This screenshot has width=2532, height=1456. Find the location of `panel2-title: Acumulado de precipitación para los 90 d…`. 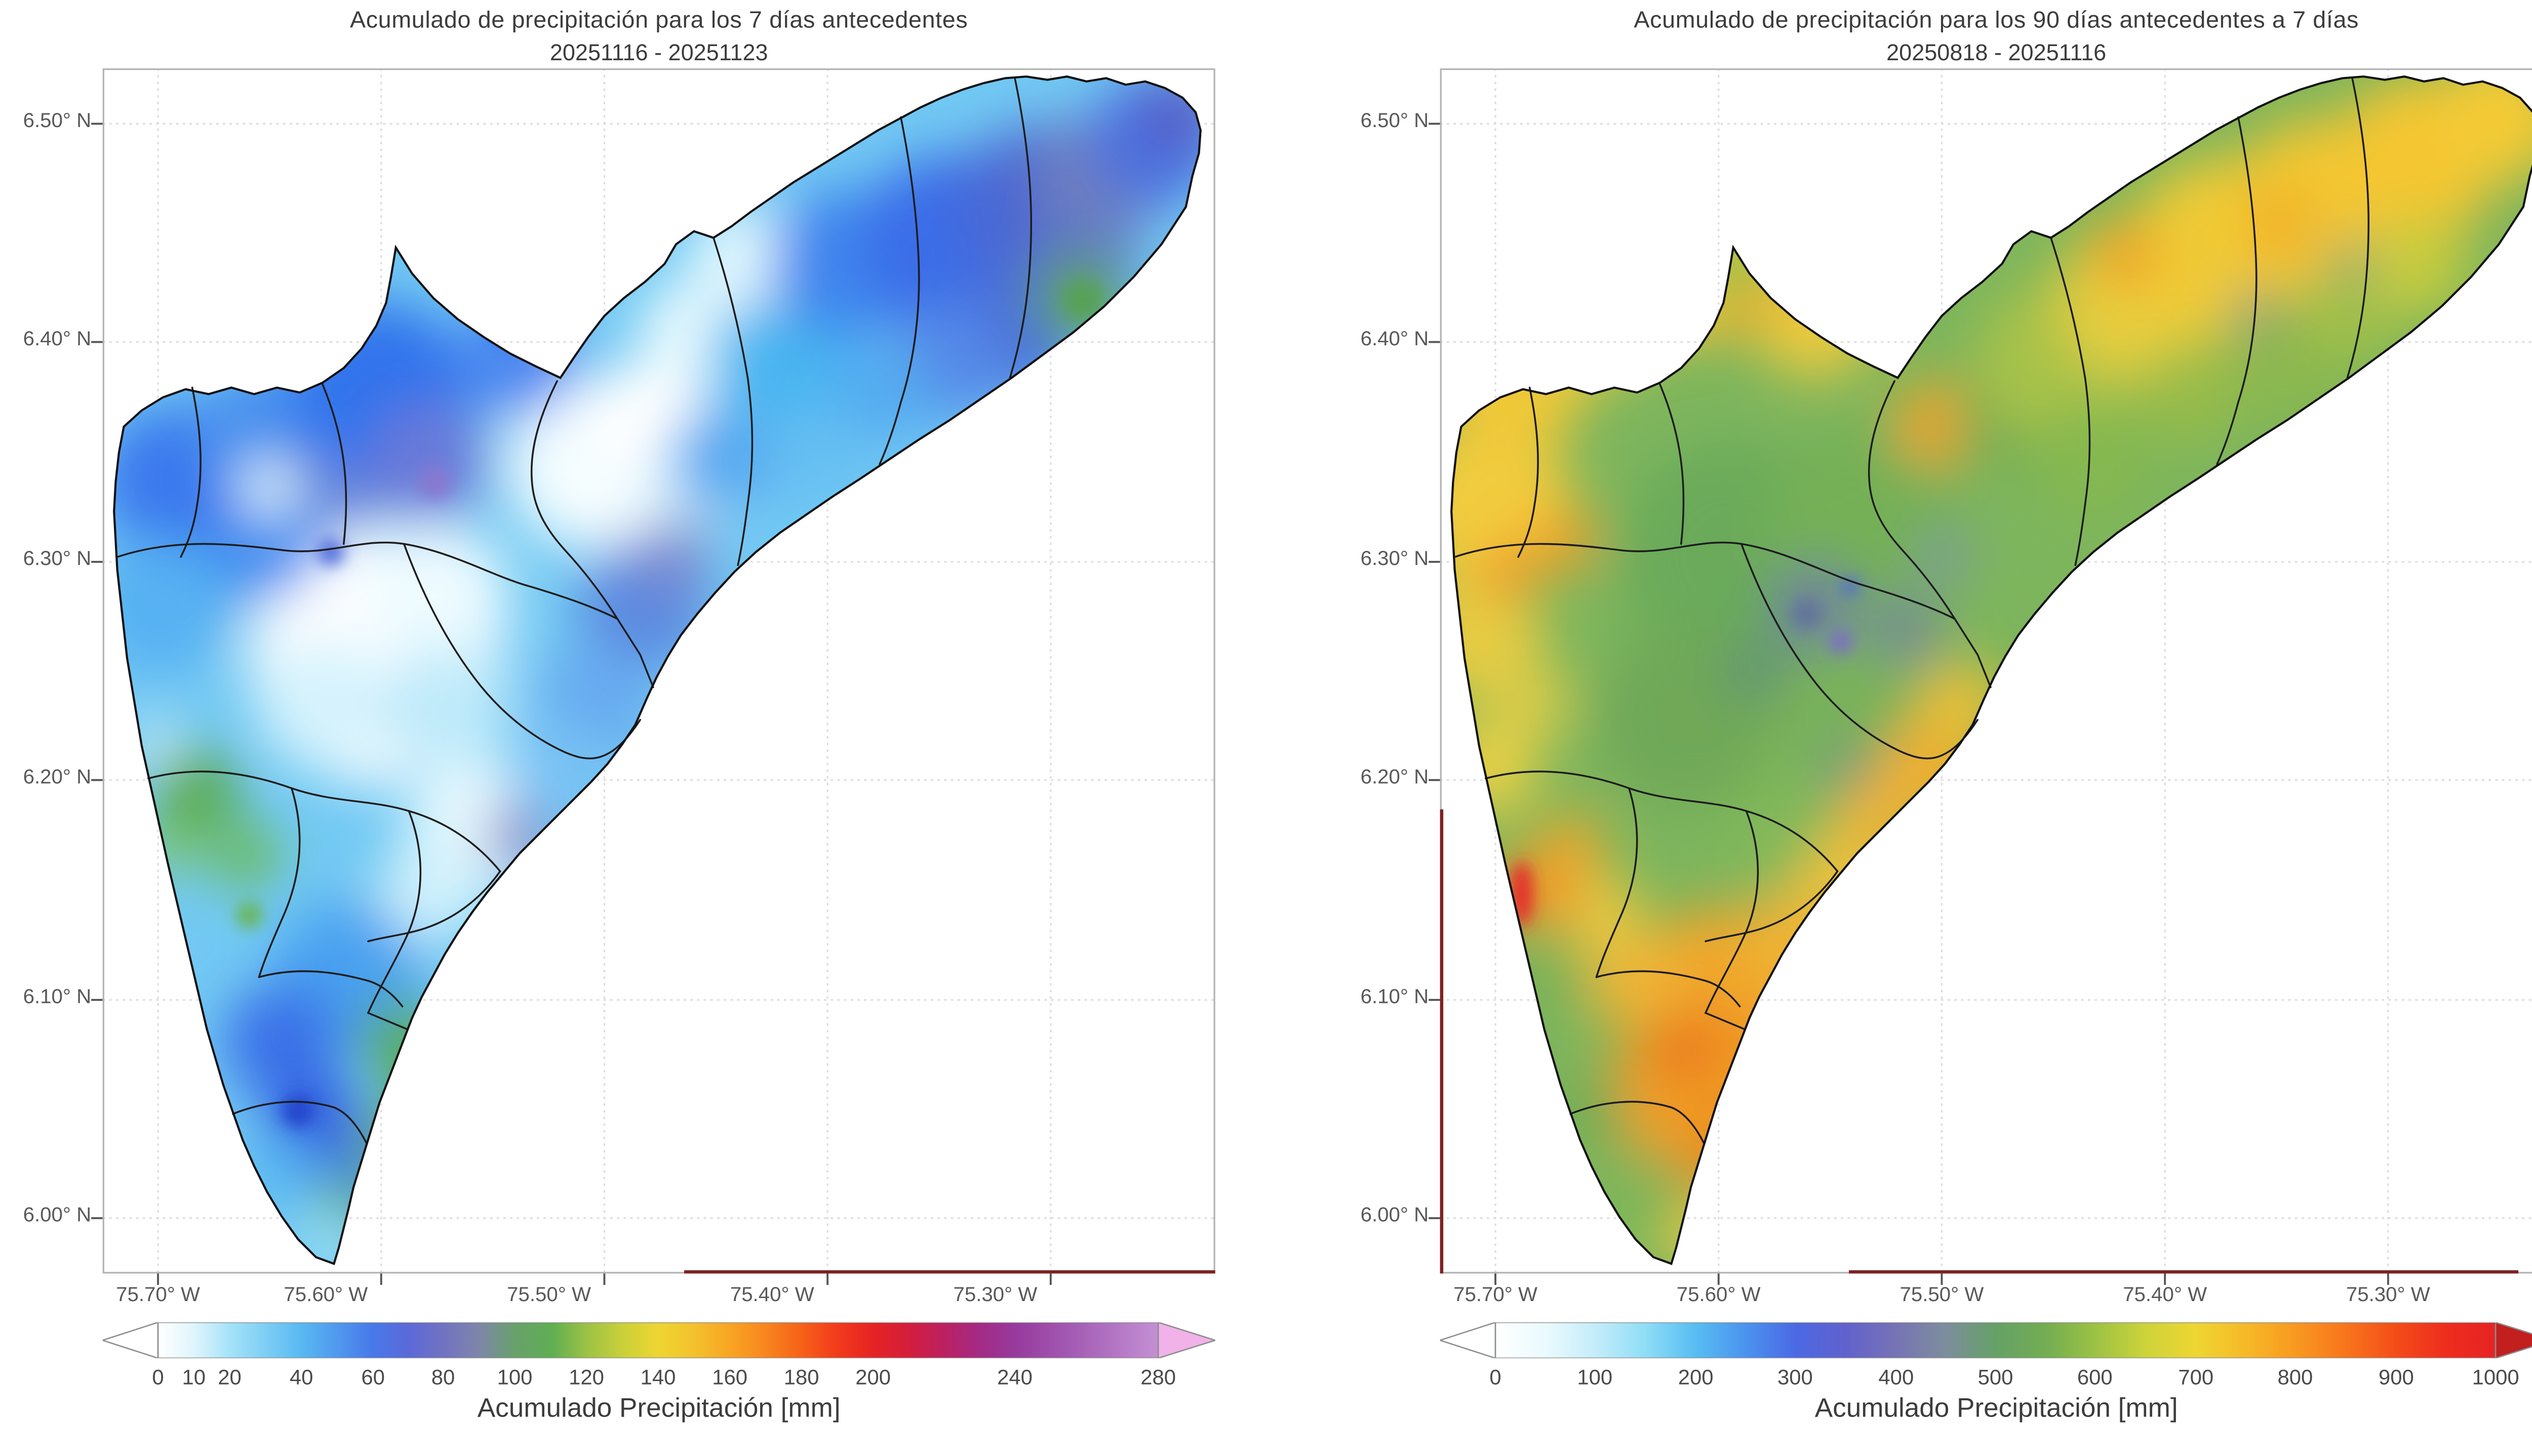

panel2-title: Acumulado de precipitación para los 90 d… is located at coordinates (1996, 21).